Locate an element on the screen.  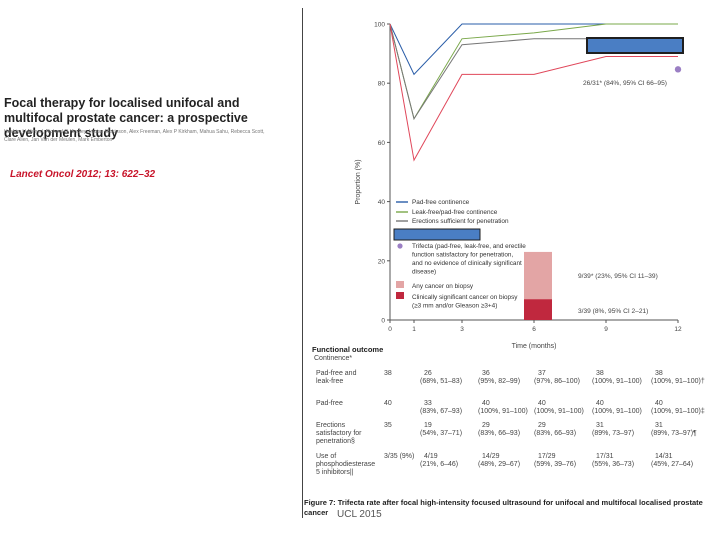
table-cell-value: 14/29 is located at coordinates (491, 456).